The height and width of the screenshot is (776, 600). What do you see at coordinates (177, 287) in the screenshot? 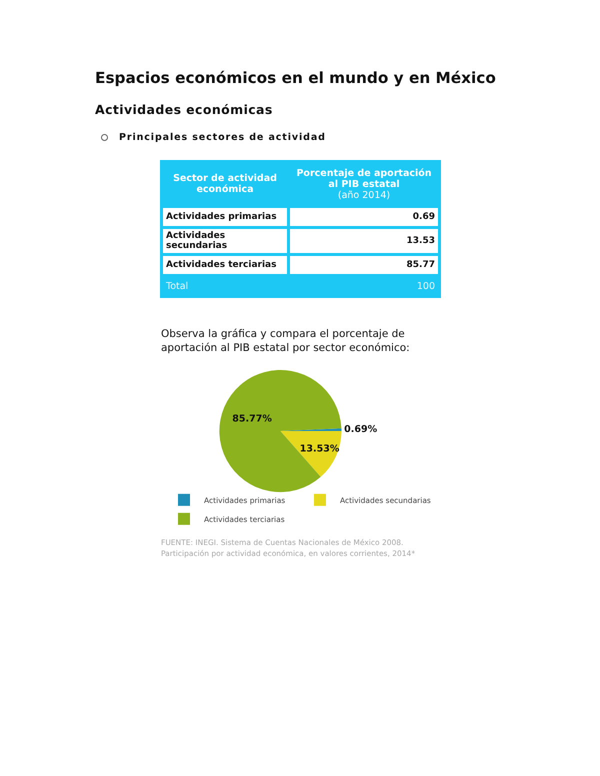
I see `text: Total` at bounding box center [177, 287].